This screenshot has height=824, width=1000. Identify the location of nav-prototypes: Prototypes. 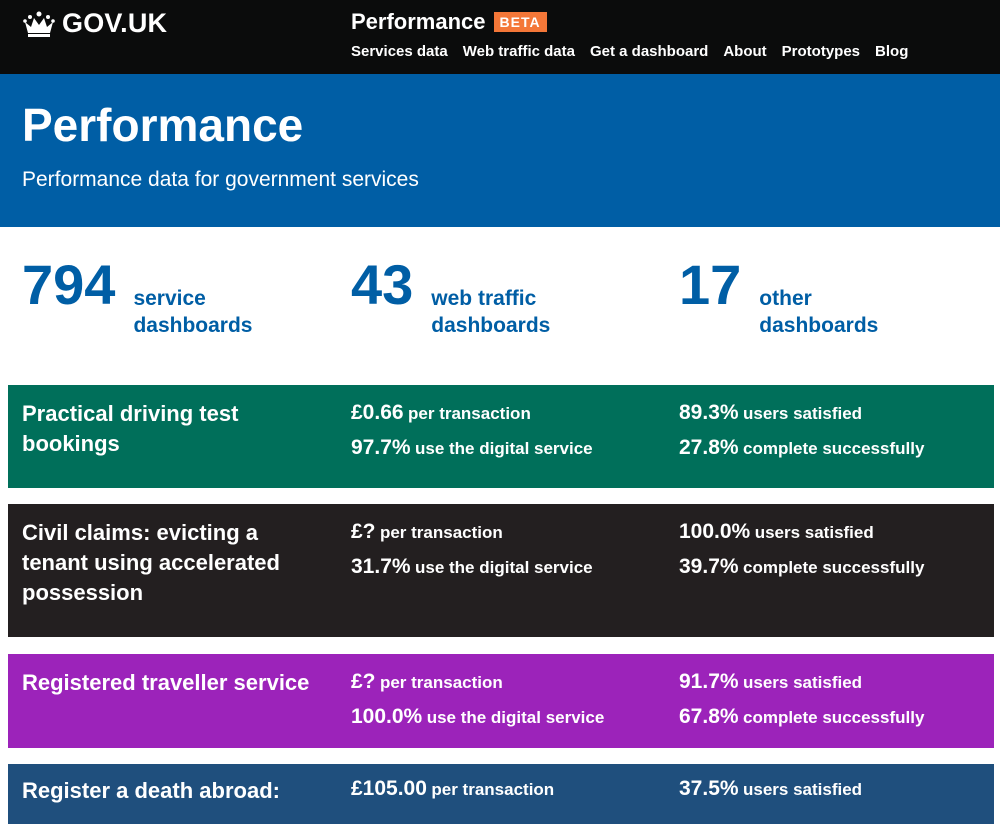
(821, 51).